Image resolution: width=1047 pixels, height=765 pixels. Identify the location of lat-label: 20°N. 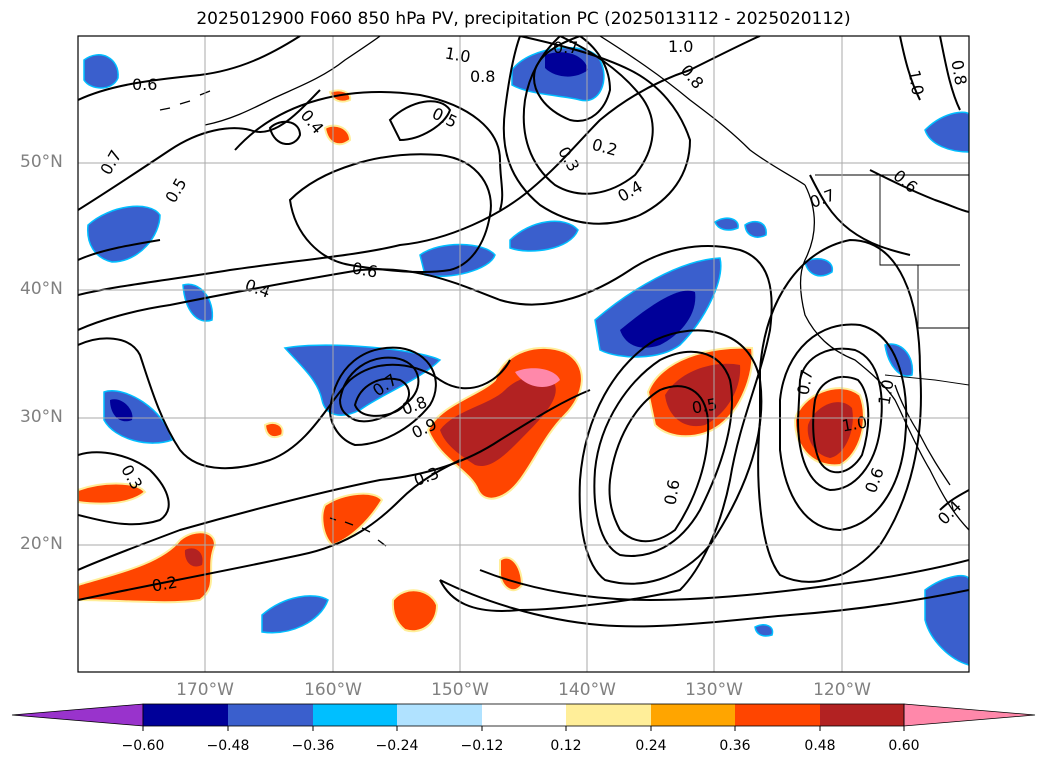
(41, 544).